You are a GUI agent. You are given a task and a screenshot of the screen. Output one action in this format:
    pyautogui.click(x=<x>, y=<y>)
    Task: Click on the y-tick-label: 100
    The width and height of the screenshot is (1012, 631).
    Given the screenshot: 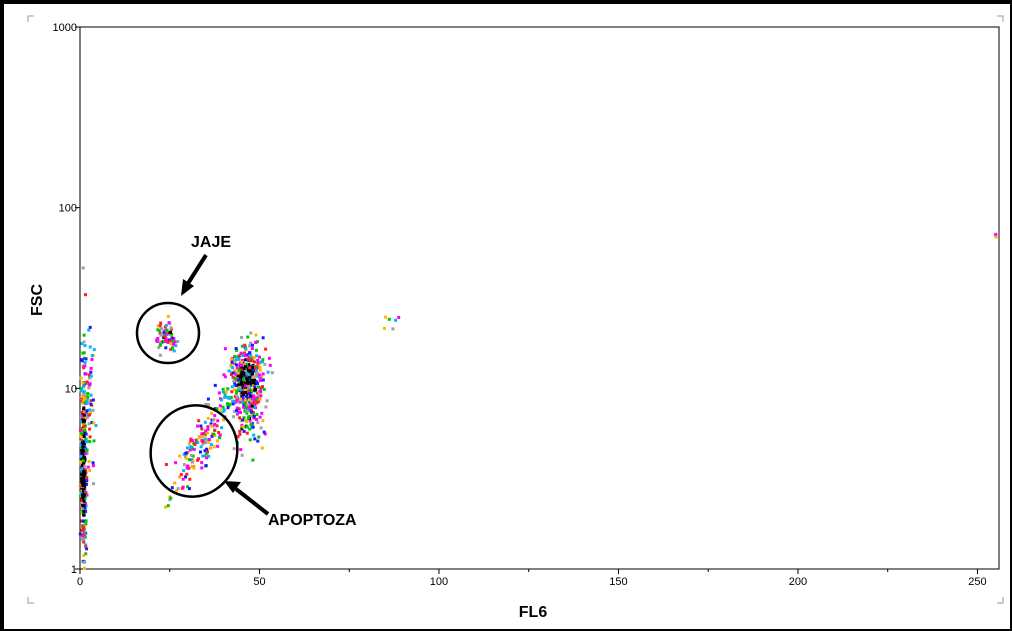 What is the action you would take?
    pyautogui.click(x=68, y=209)
    